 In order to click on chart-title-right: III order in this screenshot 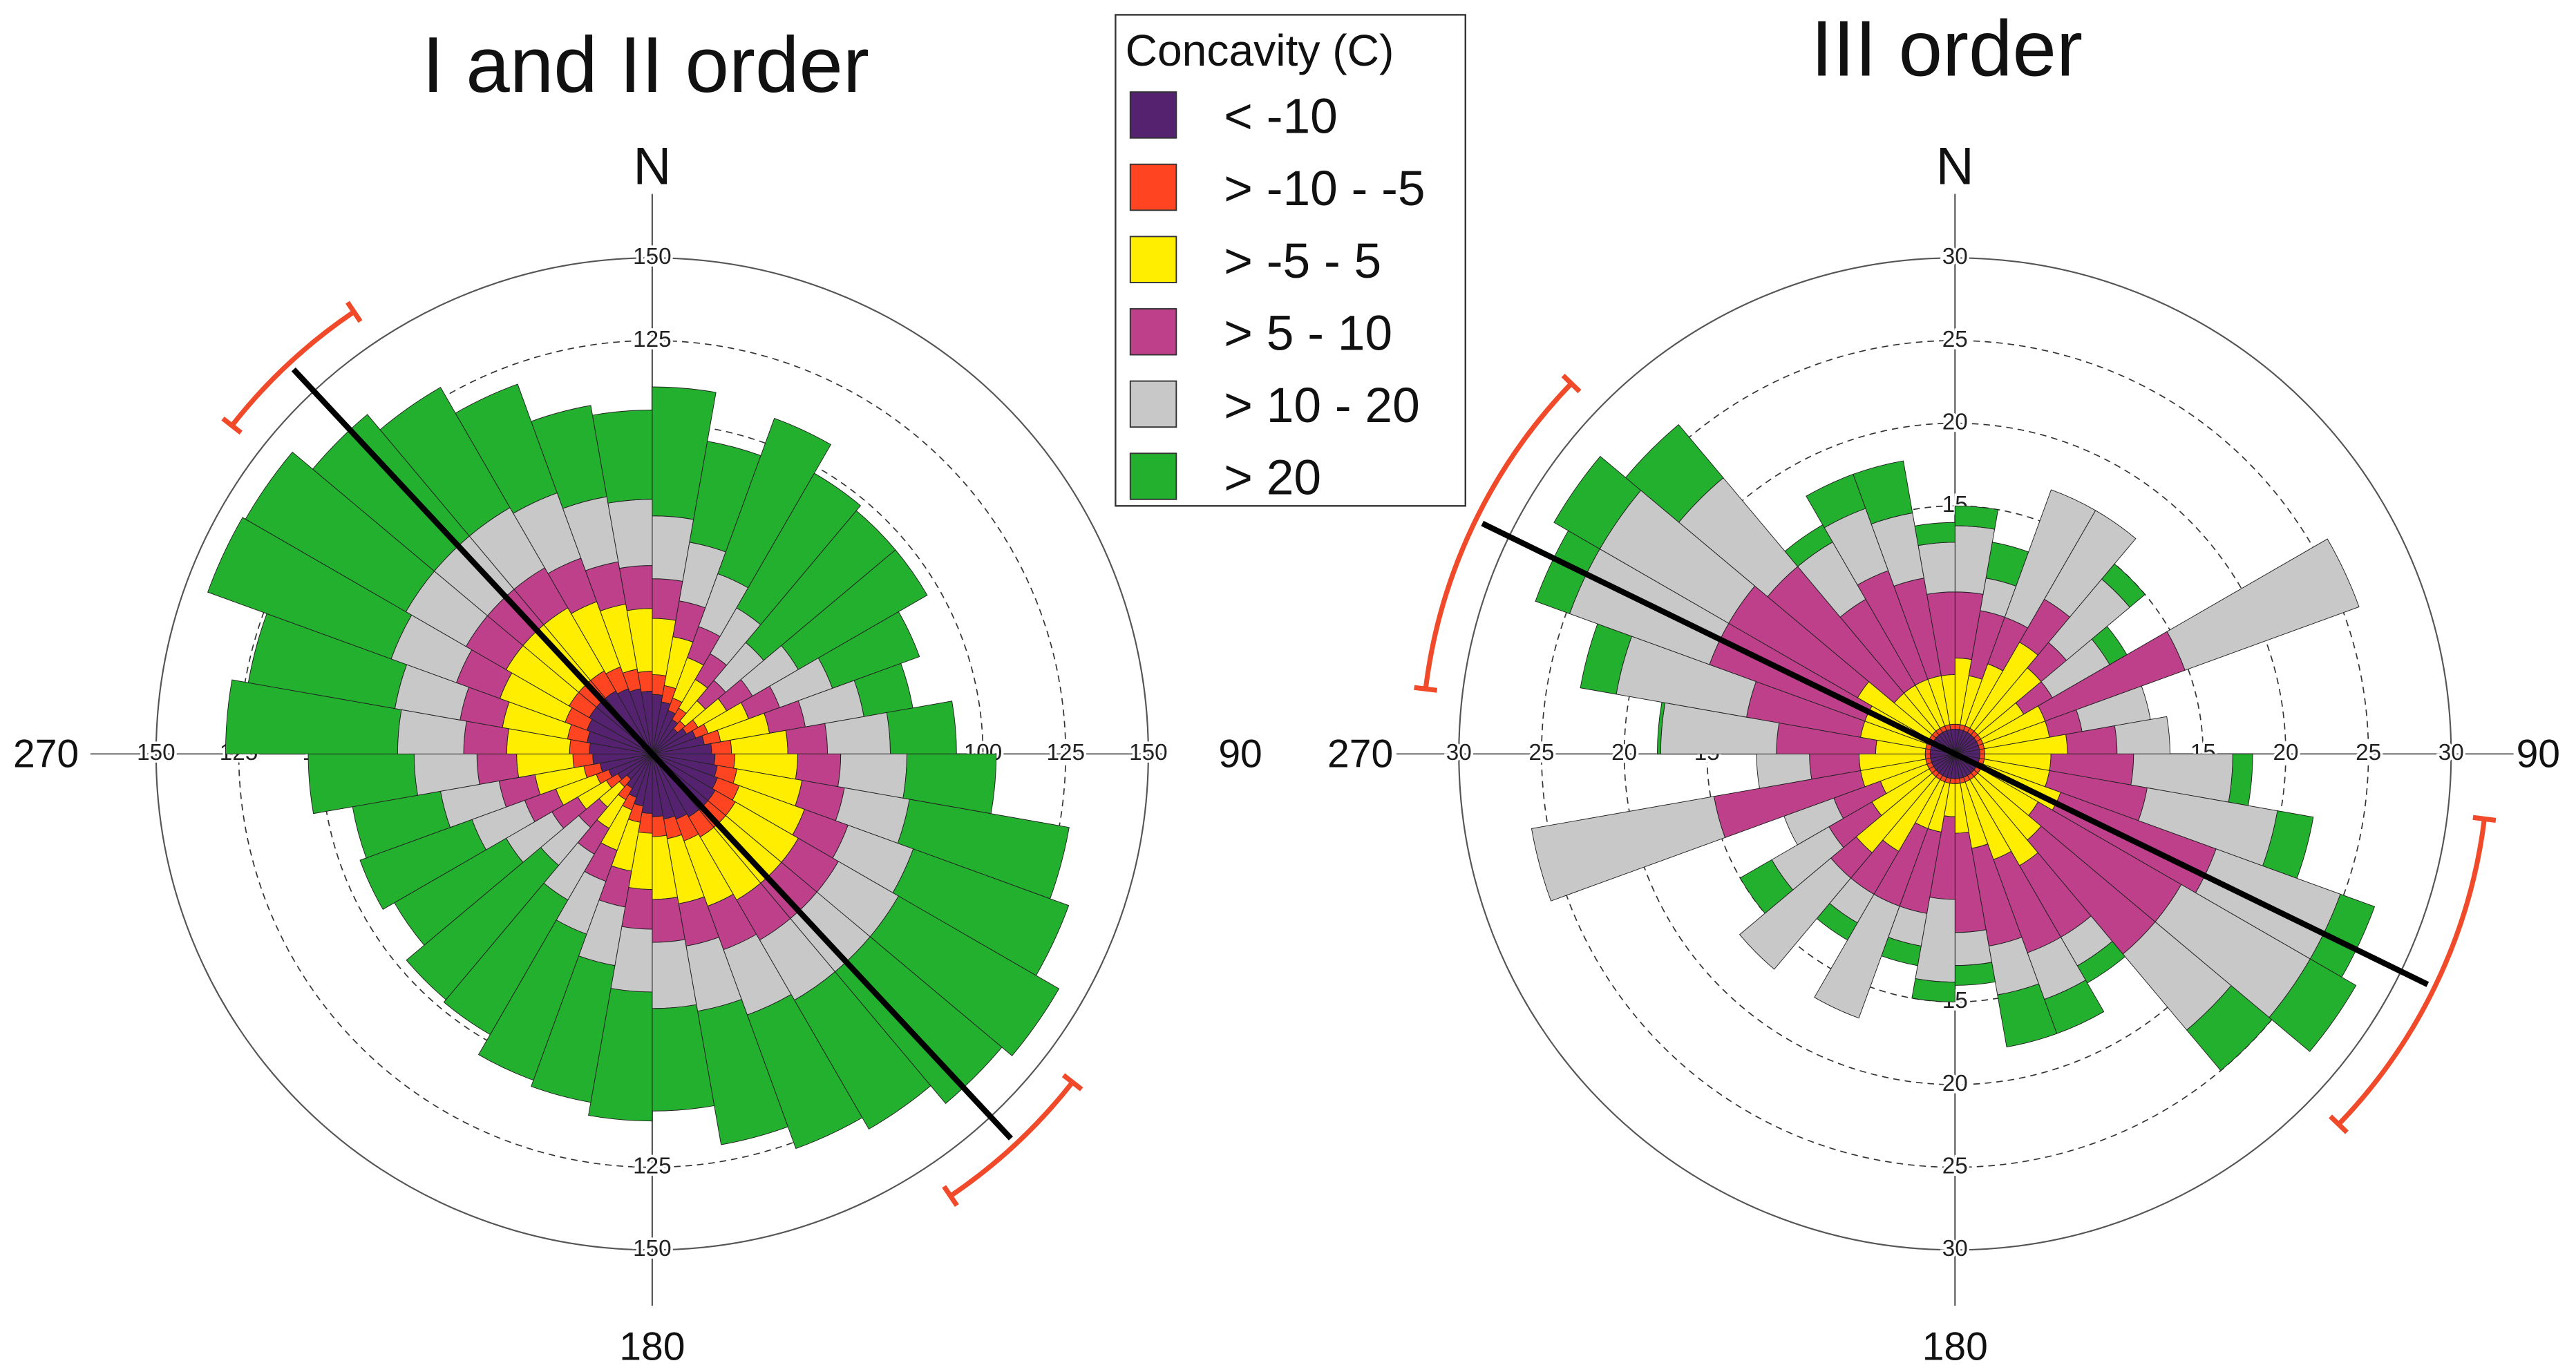, I will do `click(1947, 49)`.